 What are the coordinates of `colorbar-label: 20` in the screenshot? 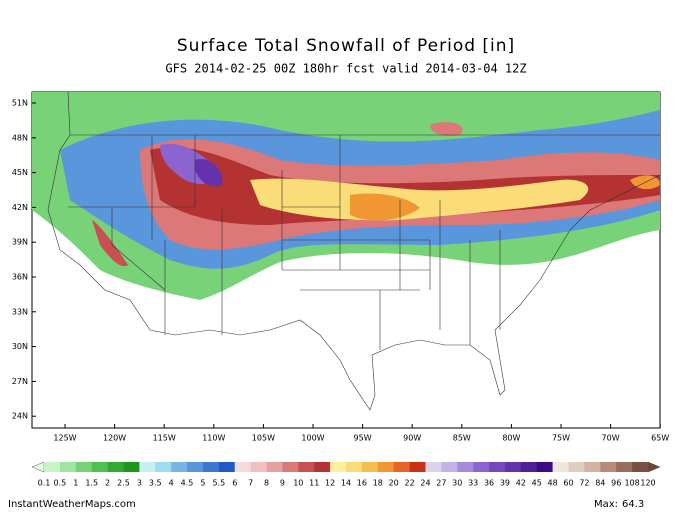 It's located at (394, 483).